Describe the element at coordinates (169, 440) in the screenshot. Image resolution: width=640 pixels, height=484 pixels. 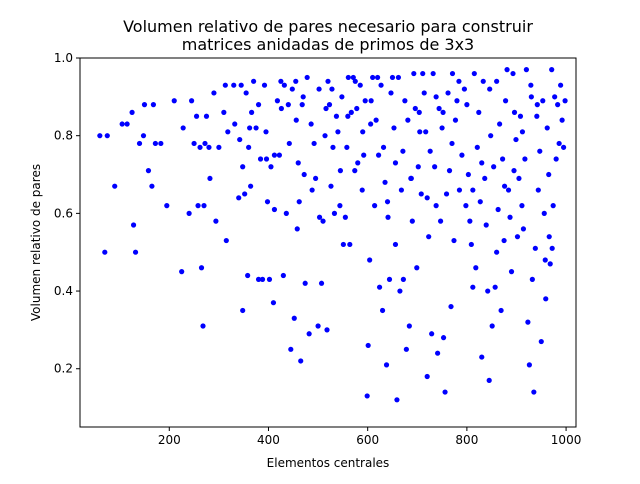
I see `x-tick-label: 200` at that location.